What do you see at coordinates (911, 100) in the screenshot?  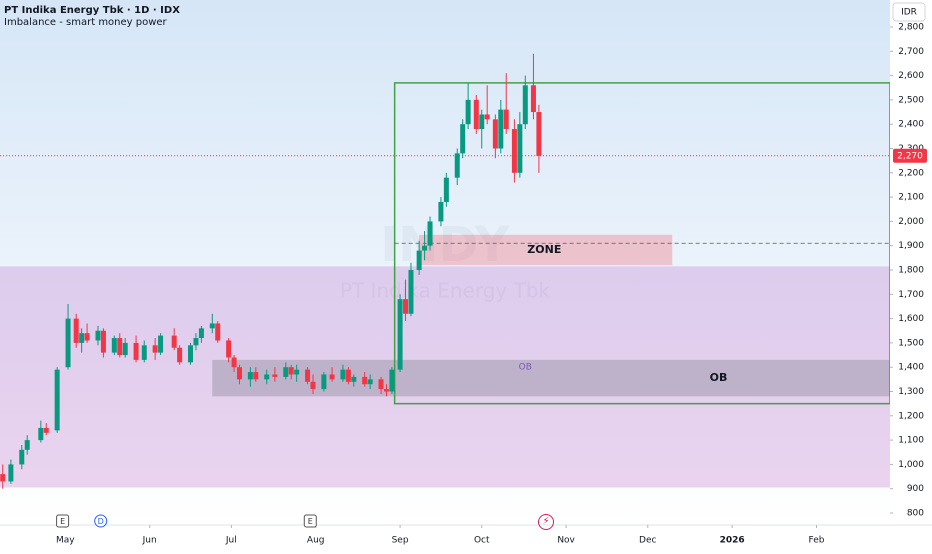 I see `y-tick-label: 2,500` at bounding box center [911, 100].